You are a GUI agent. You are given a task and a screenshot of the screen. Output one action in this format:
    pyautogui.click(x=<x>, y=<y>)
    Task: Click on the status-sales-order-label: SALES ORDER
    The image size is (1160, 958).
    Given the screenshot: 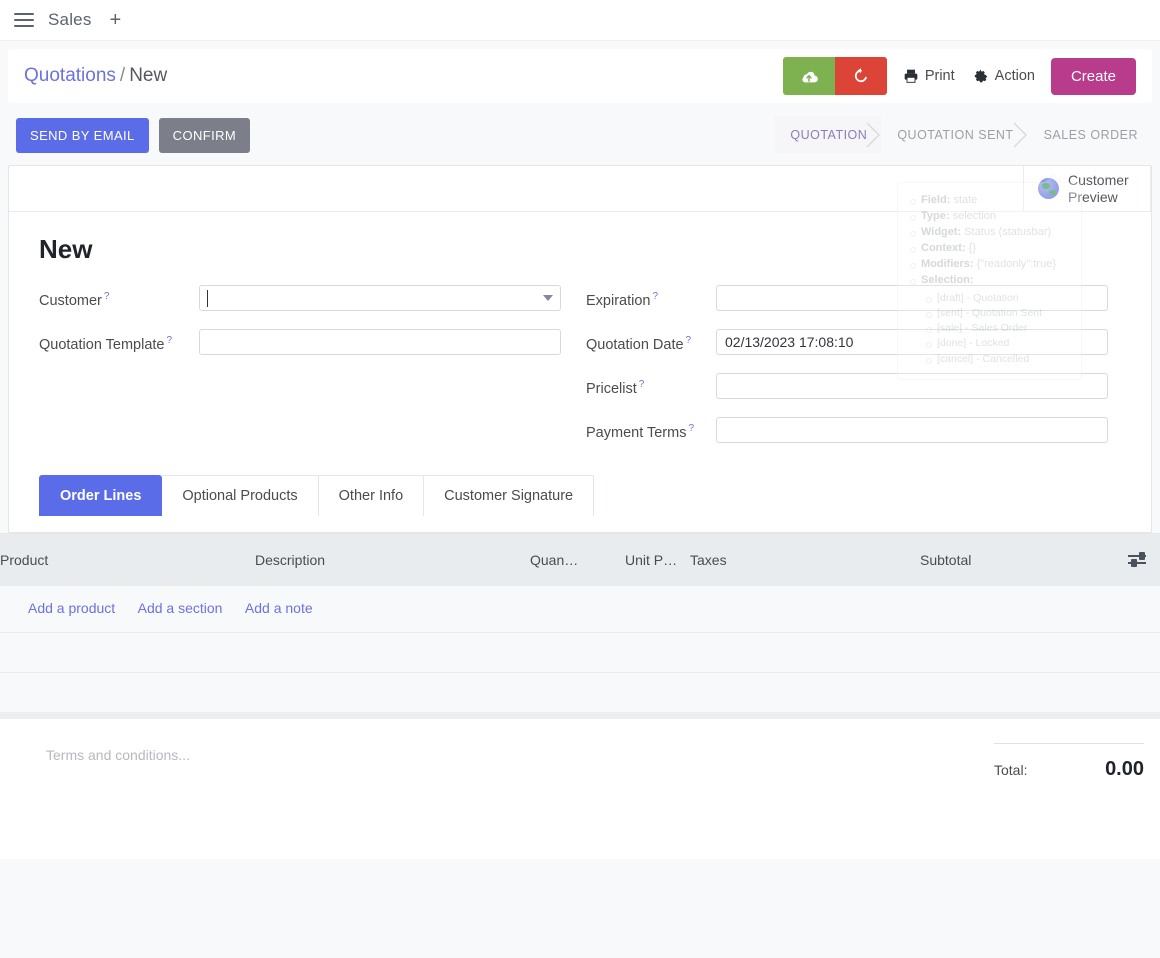 What is the action you would take?
    pyautogui.click(x=1090, y=135)
    